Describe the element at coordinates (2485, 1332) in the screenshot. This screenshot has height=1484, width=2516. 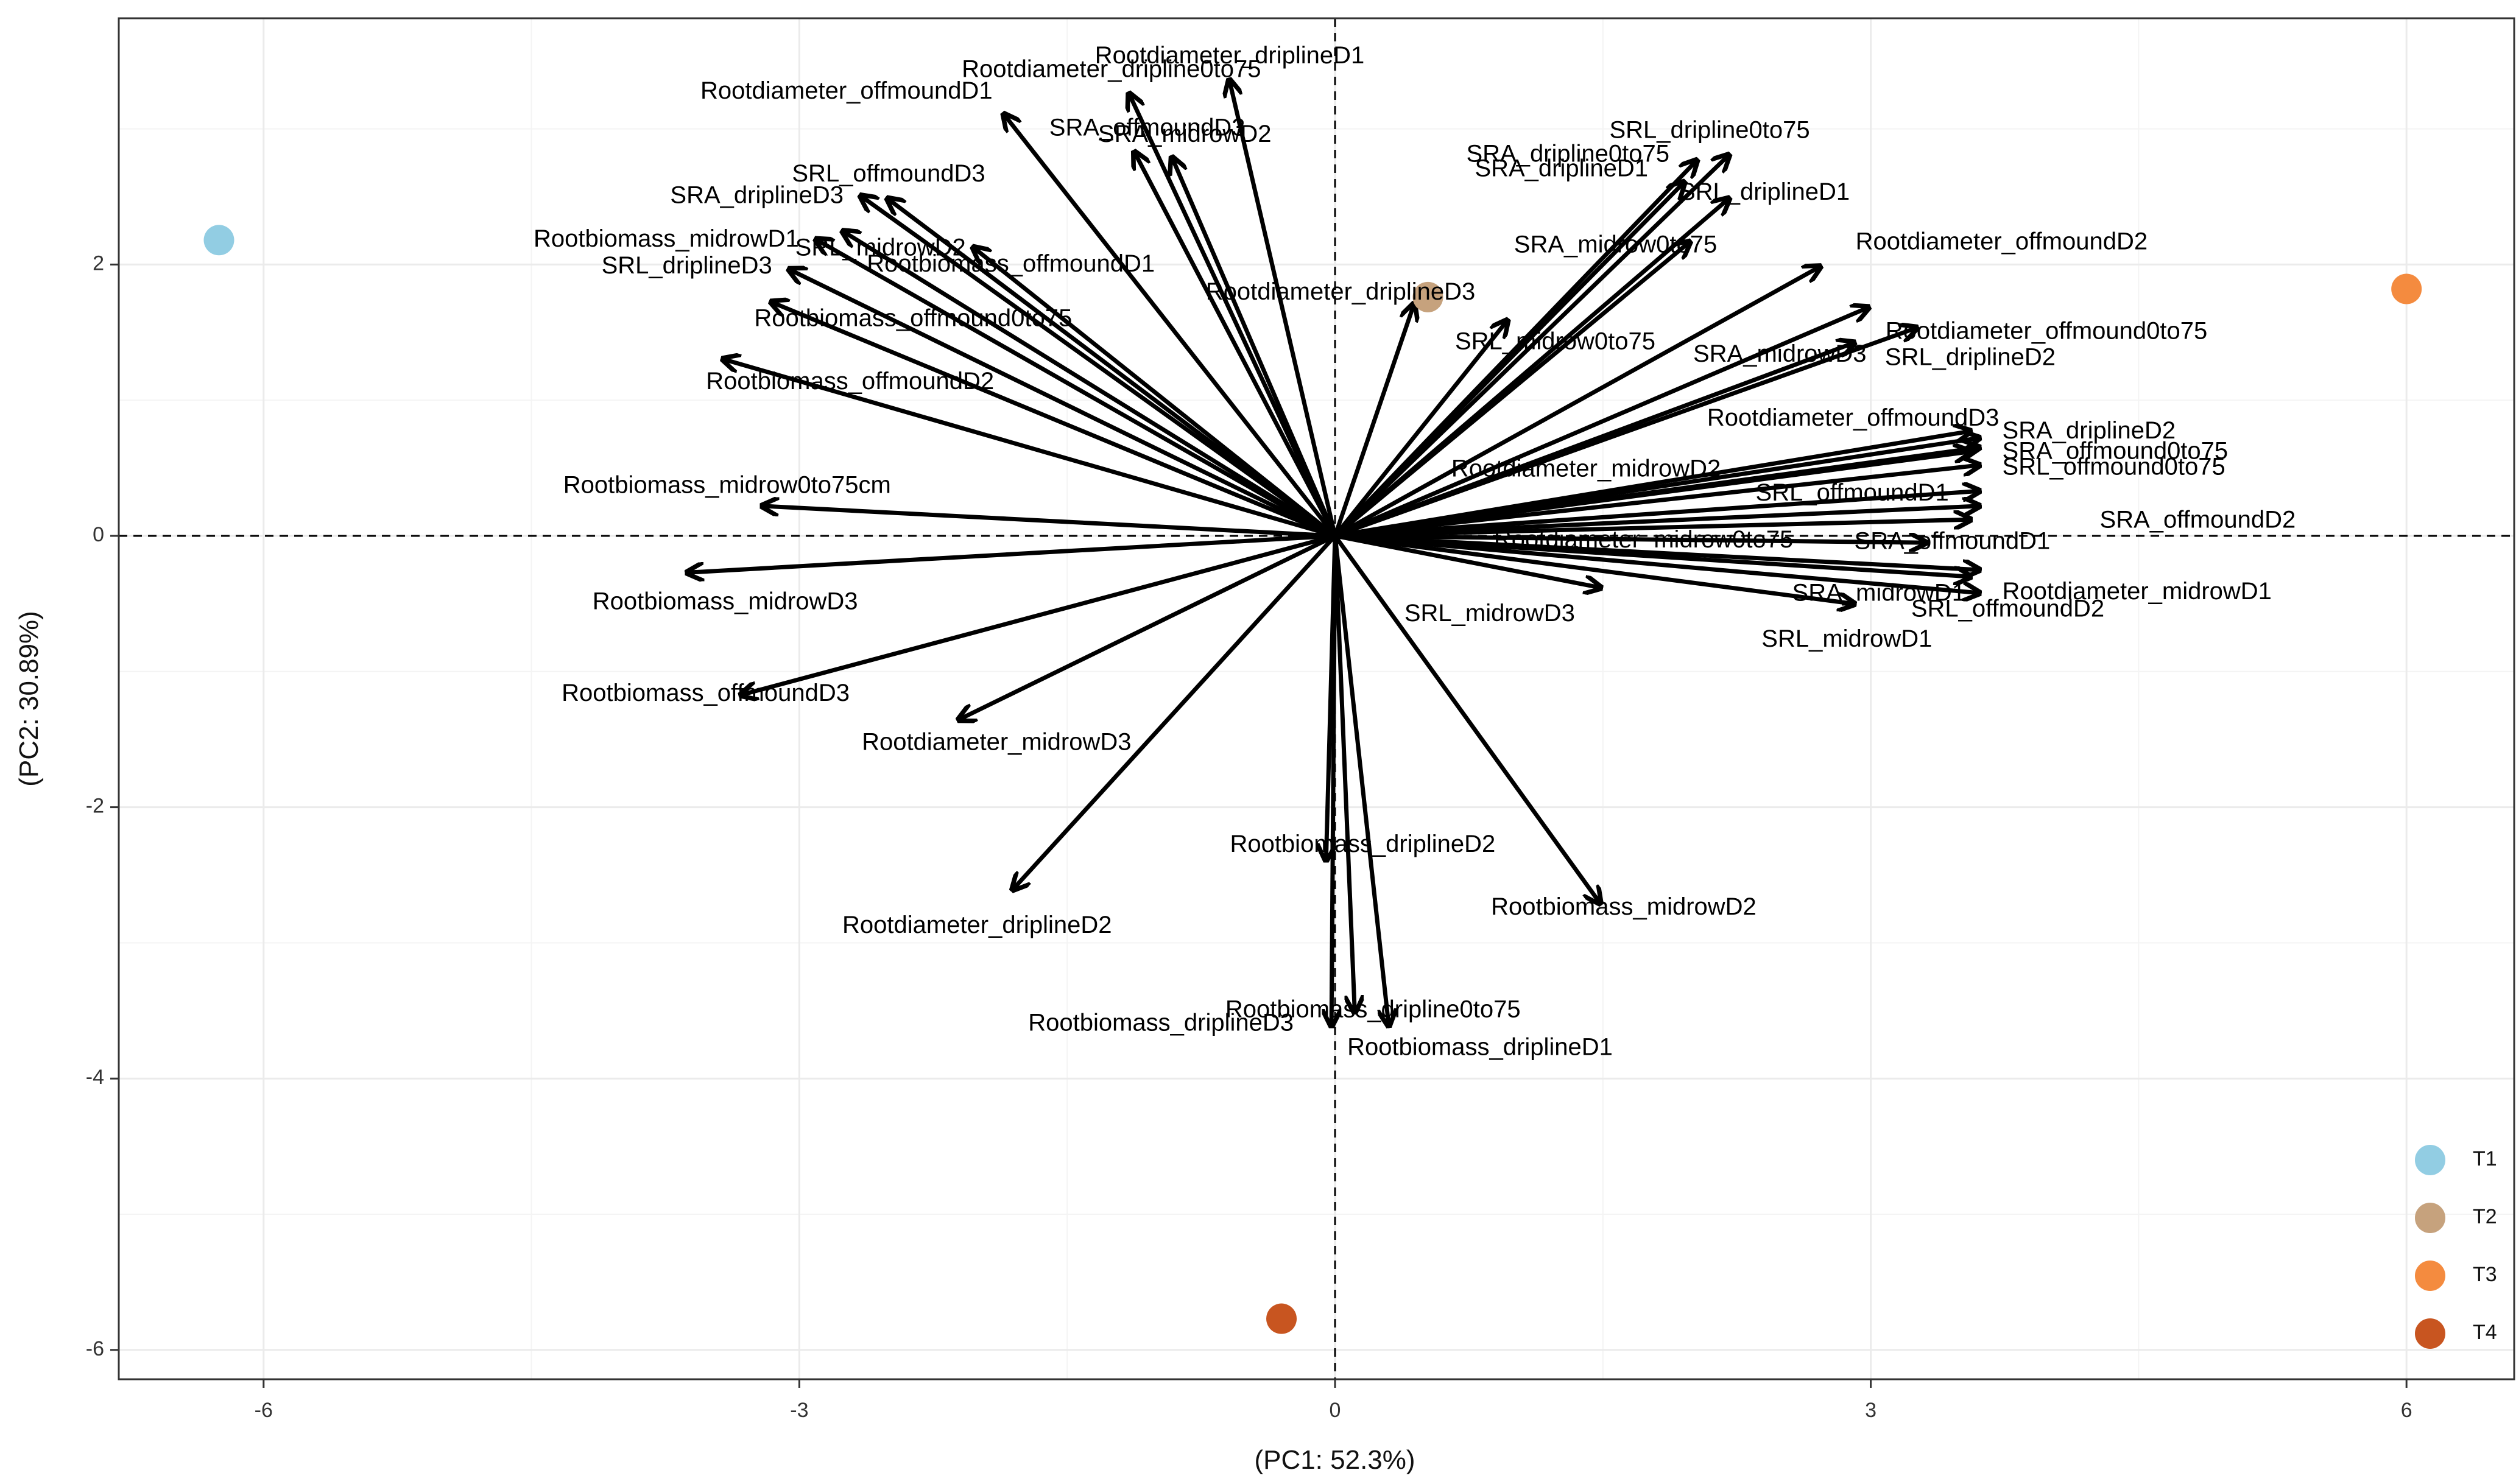
I see `legend-label: T4` at that location.